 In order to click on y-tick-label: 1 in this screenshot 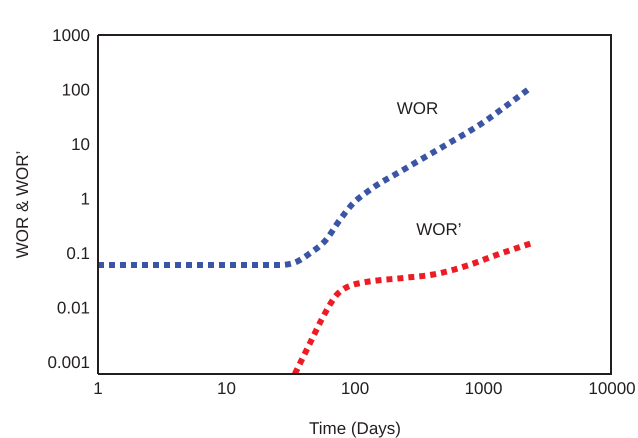, I will do `click(85, 198)`.